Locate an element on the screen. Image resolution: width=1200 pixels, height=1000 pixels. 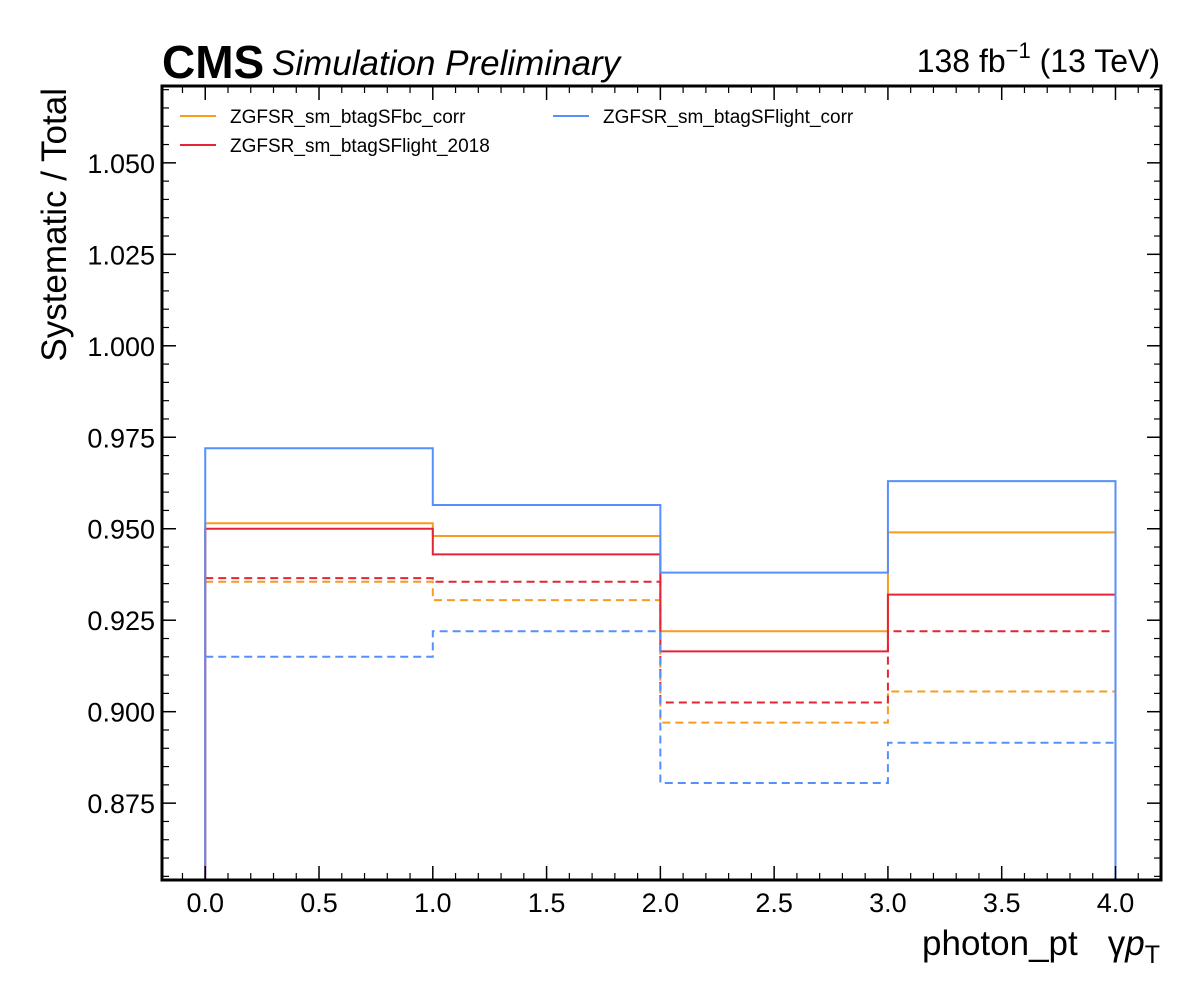
x-axis-label-extra: γpT is located at coordinates (1134, 946).